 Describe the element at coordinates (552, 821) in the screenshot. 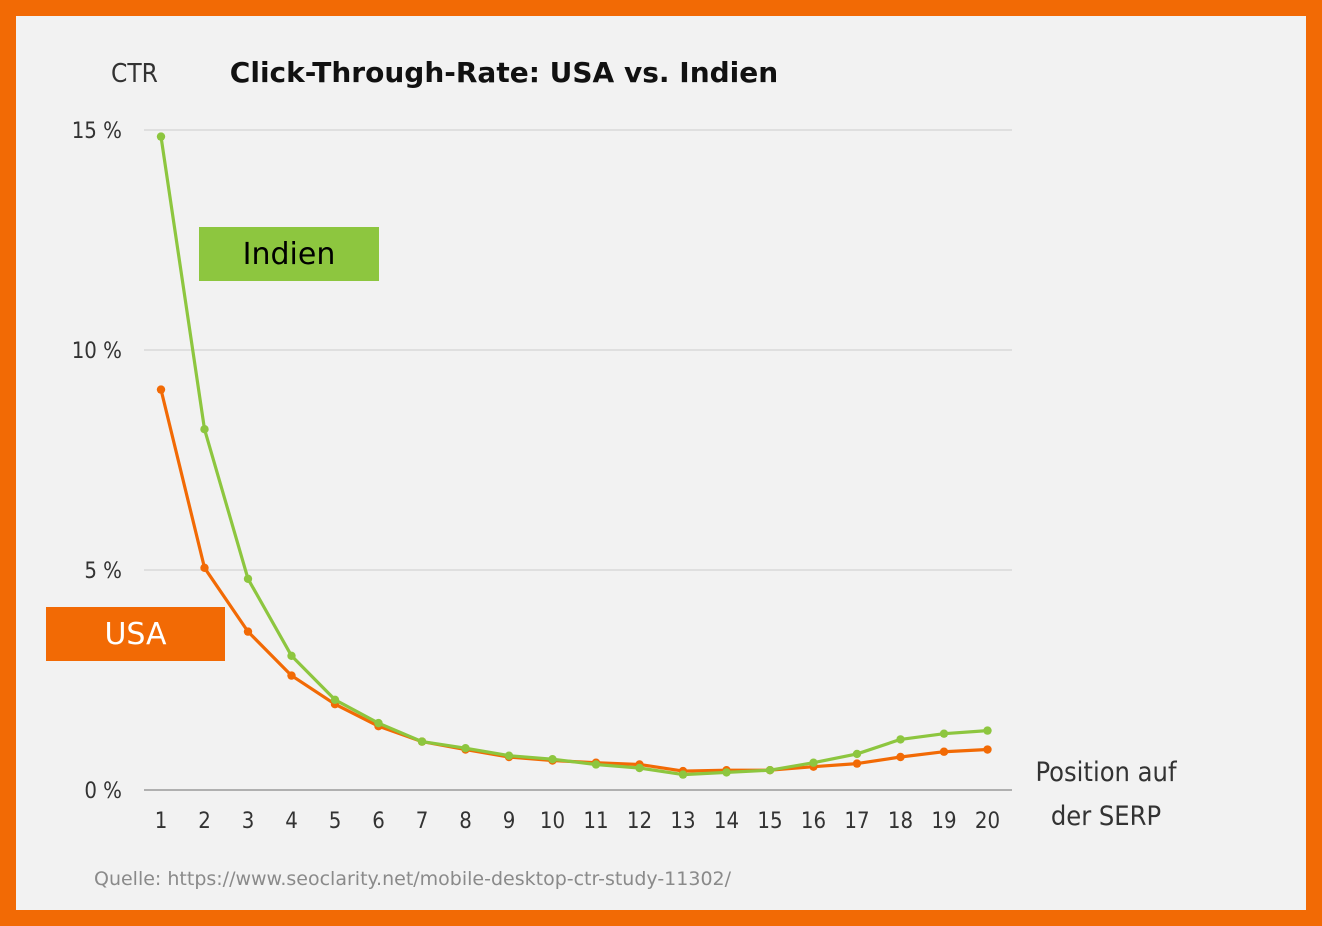

I see `x-tick-label-10: 10` at that location.